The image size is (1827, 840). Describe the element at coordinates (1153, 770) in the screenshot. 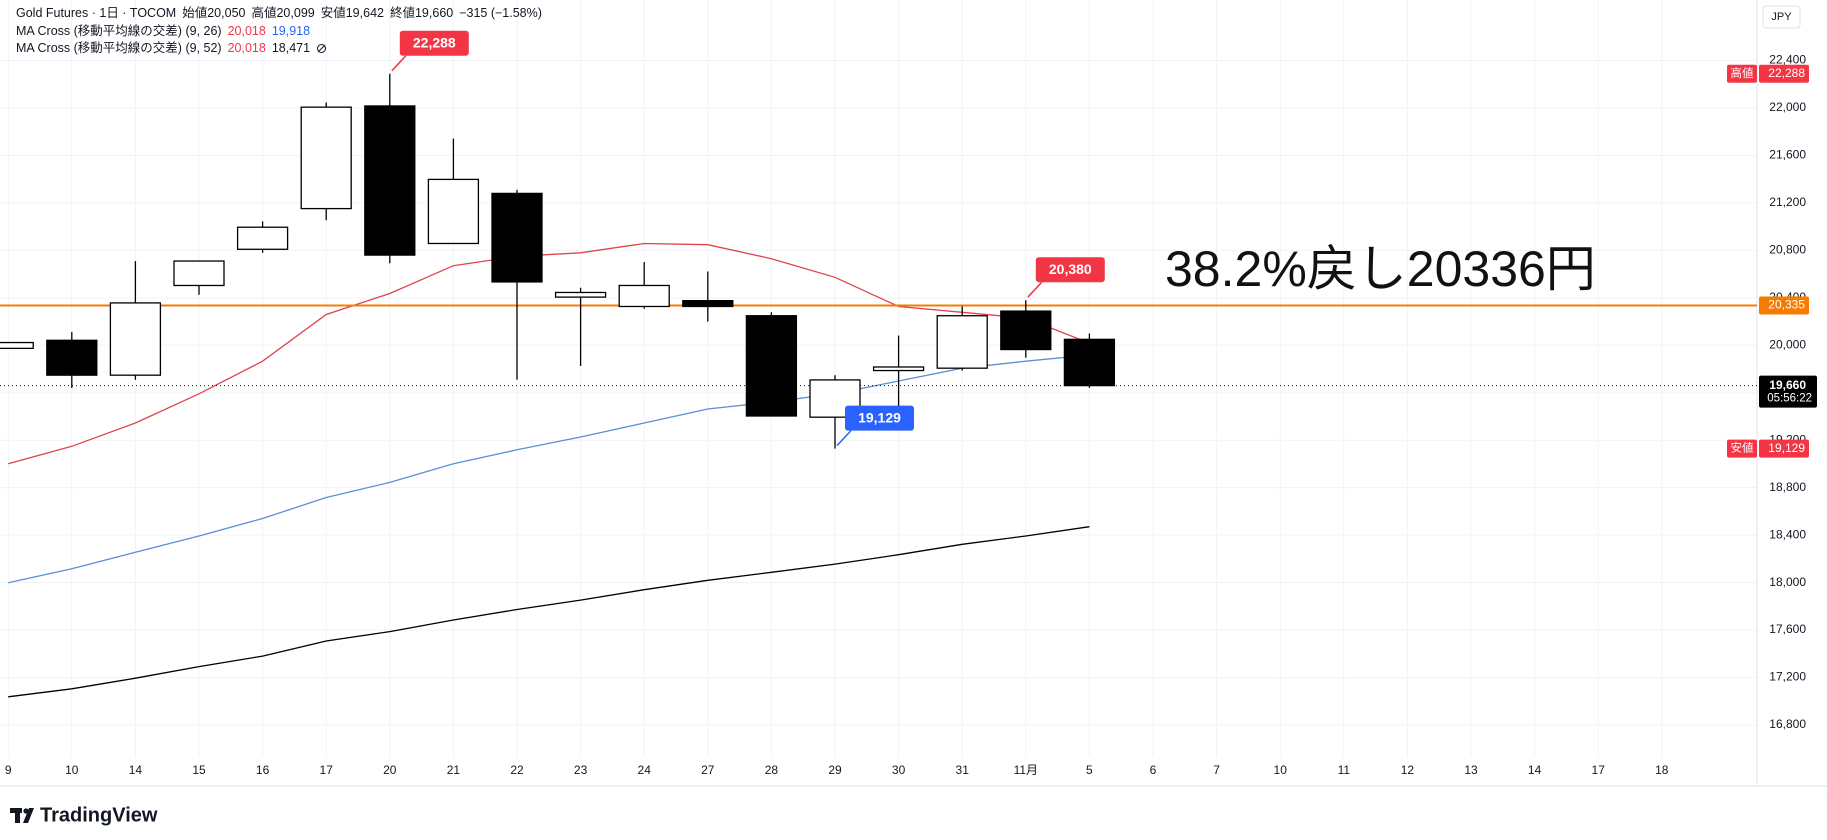

I see `x-tick-label: 6` at that location.